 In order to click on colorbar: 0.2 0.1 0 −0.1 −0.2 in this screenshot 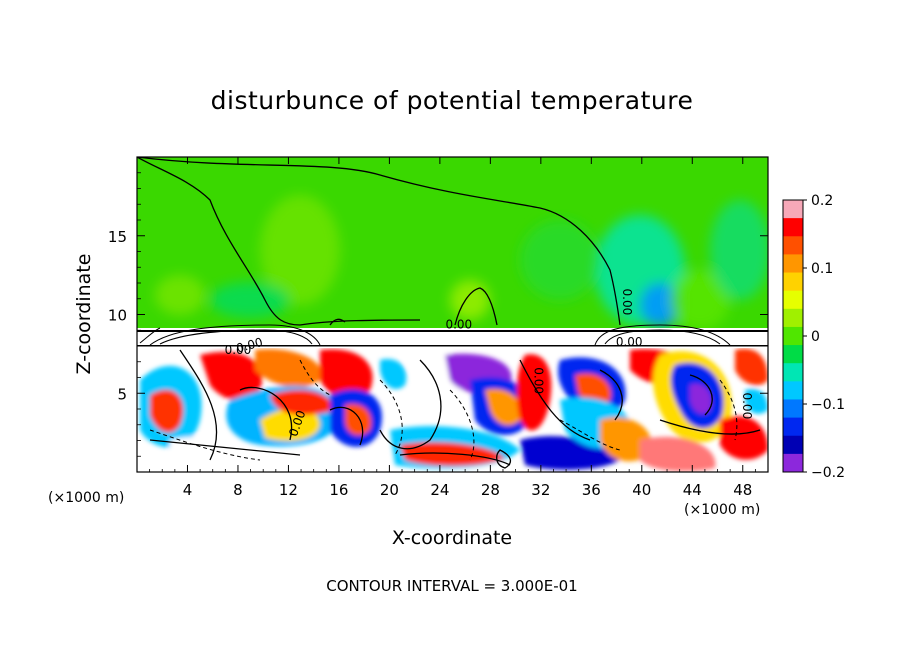, I will do `click(813, 337)`.